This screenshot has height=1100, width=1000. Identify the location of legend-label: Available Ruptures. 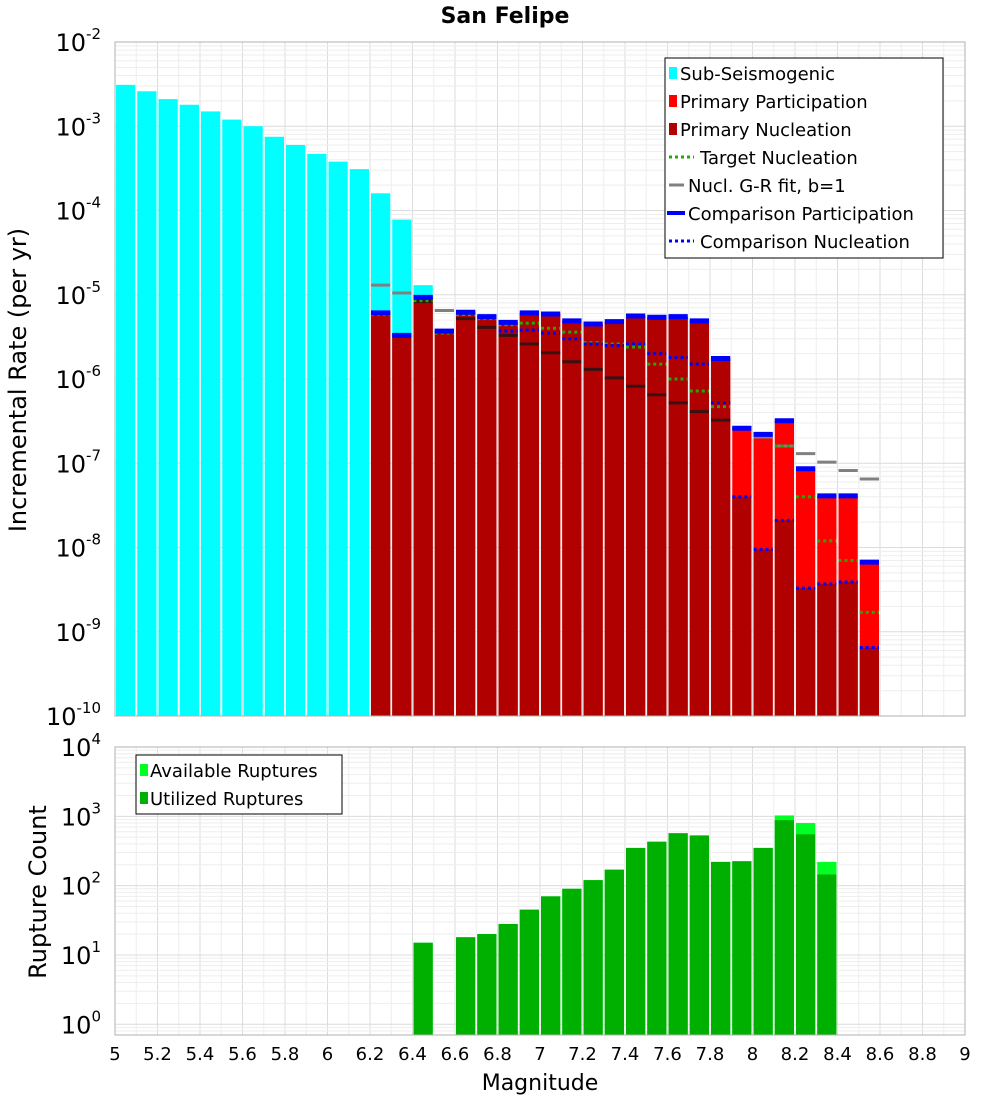
(234, 771).